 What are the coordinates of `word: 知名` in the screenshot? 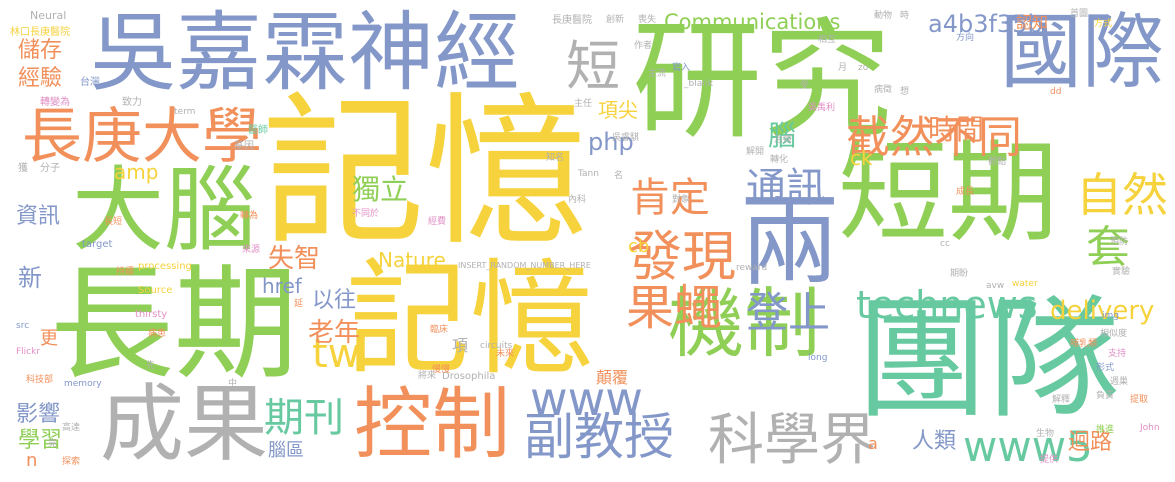 It's located at (555, 158).